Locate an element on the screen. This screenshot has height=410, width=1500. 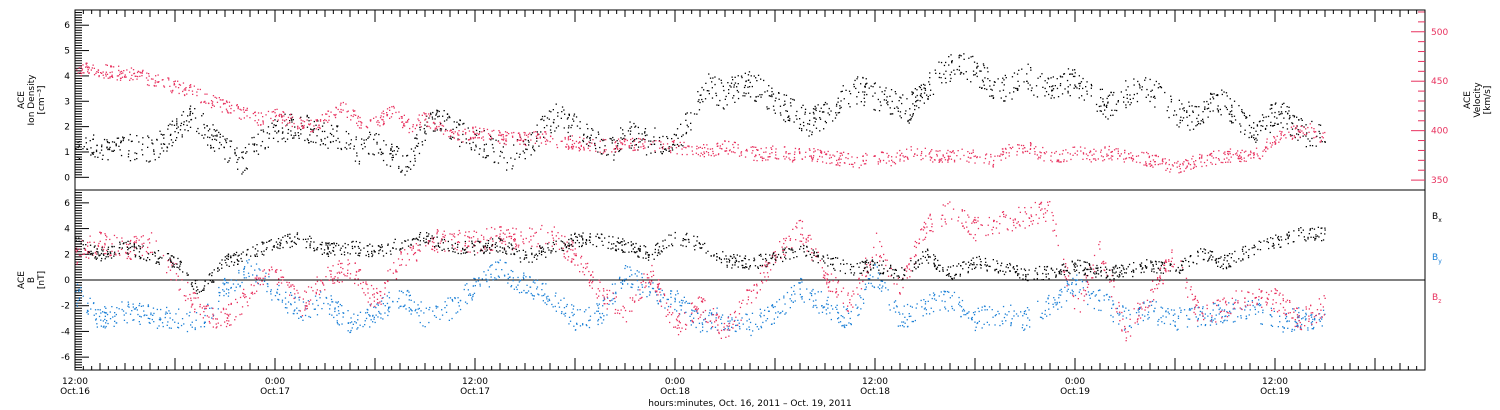
legend-by: By is located at coordinates (1437, 259).